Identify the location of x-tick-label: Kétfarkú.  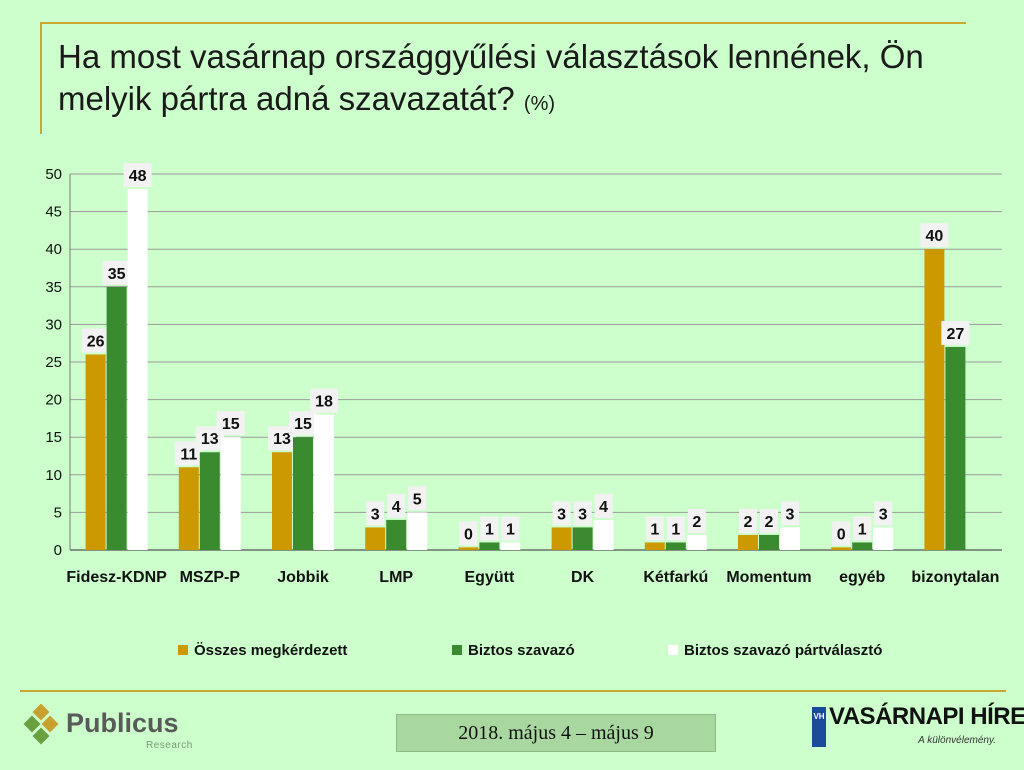
(675, 577).